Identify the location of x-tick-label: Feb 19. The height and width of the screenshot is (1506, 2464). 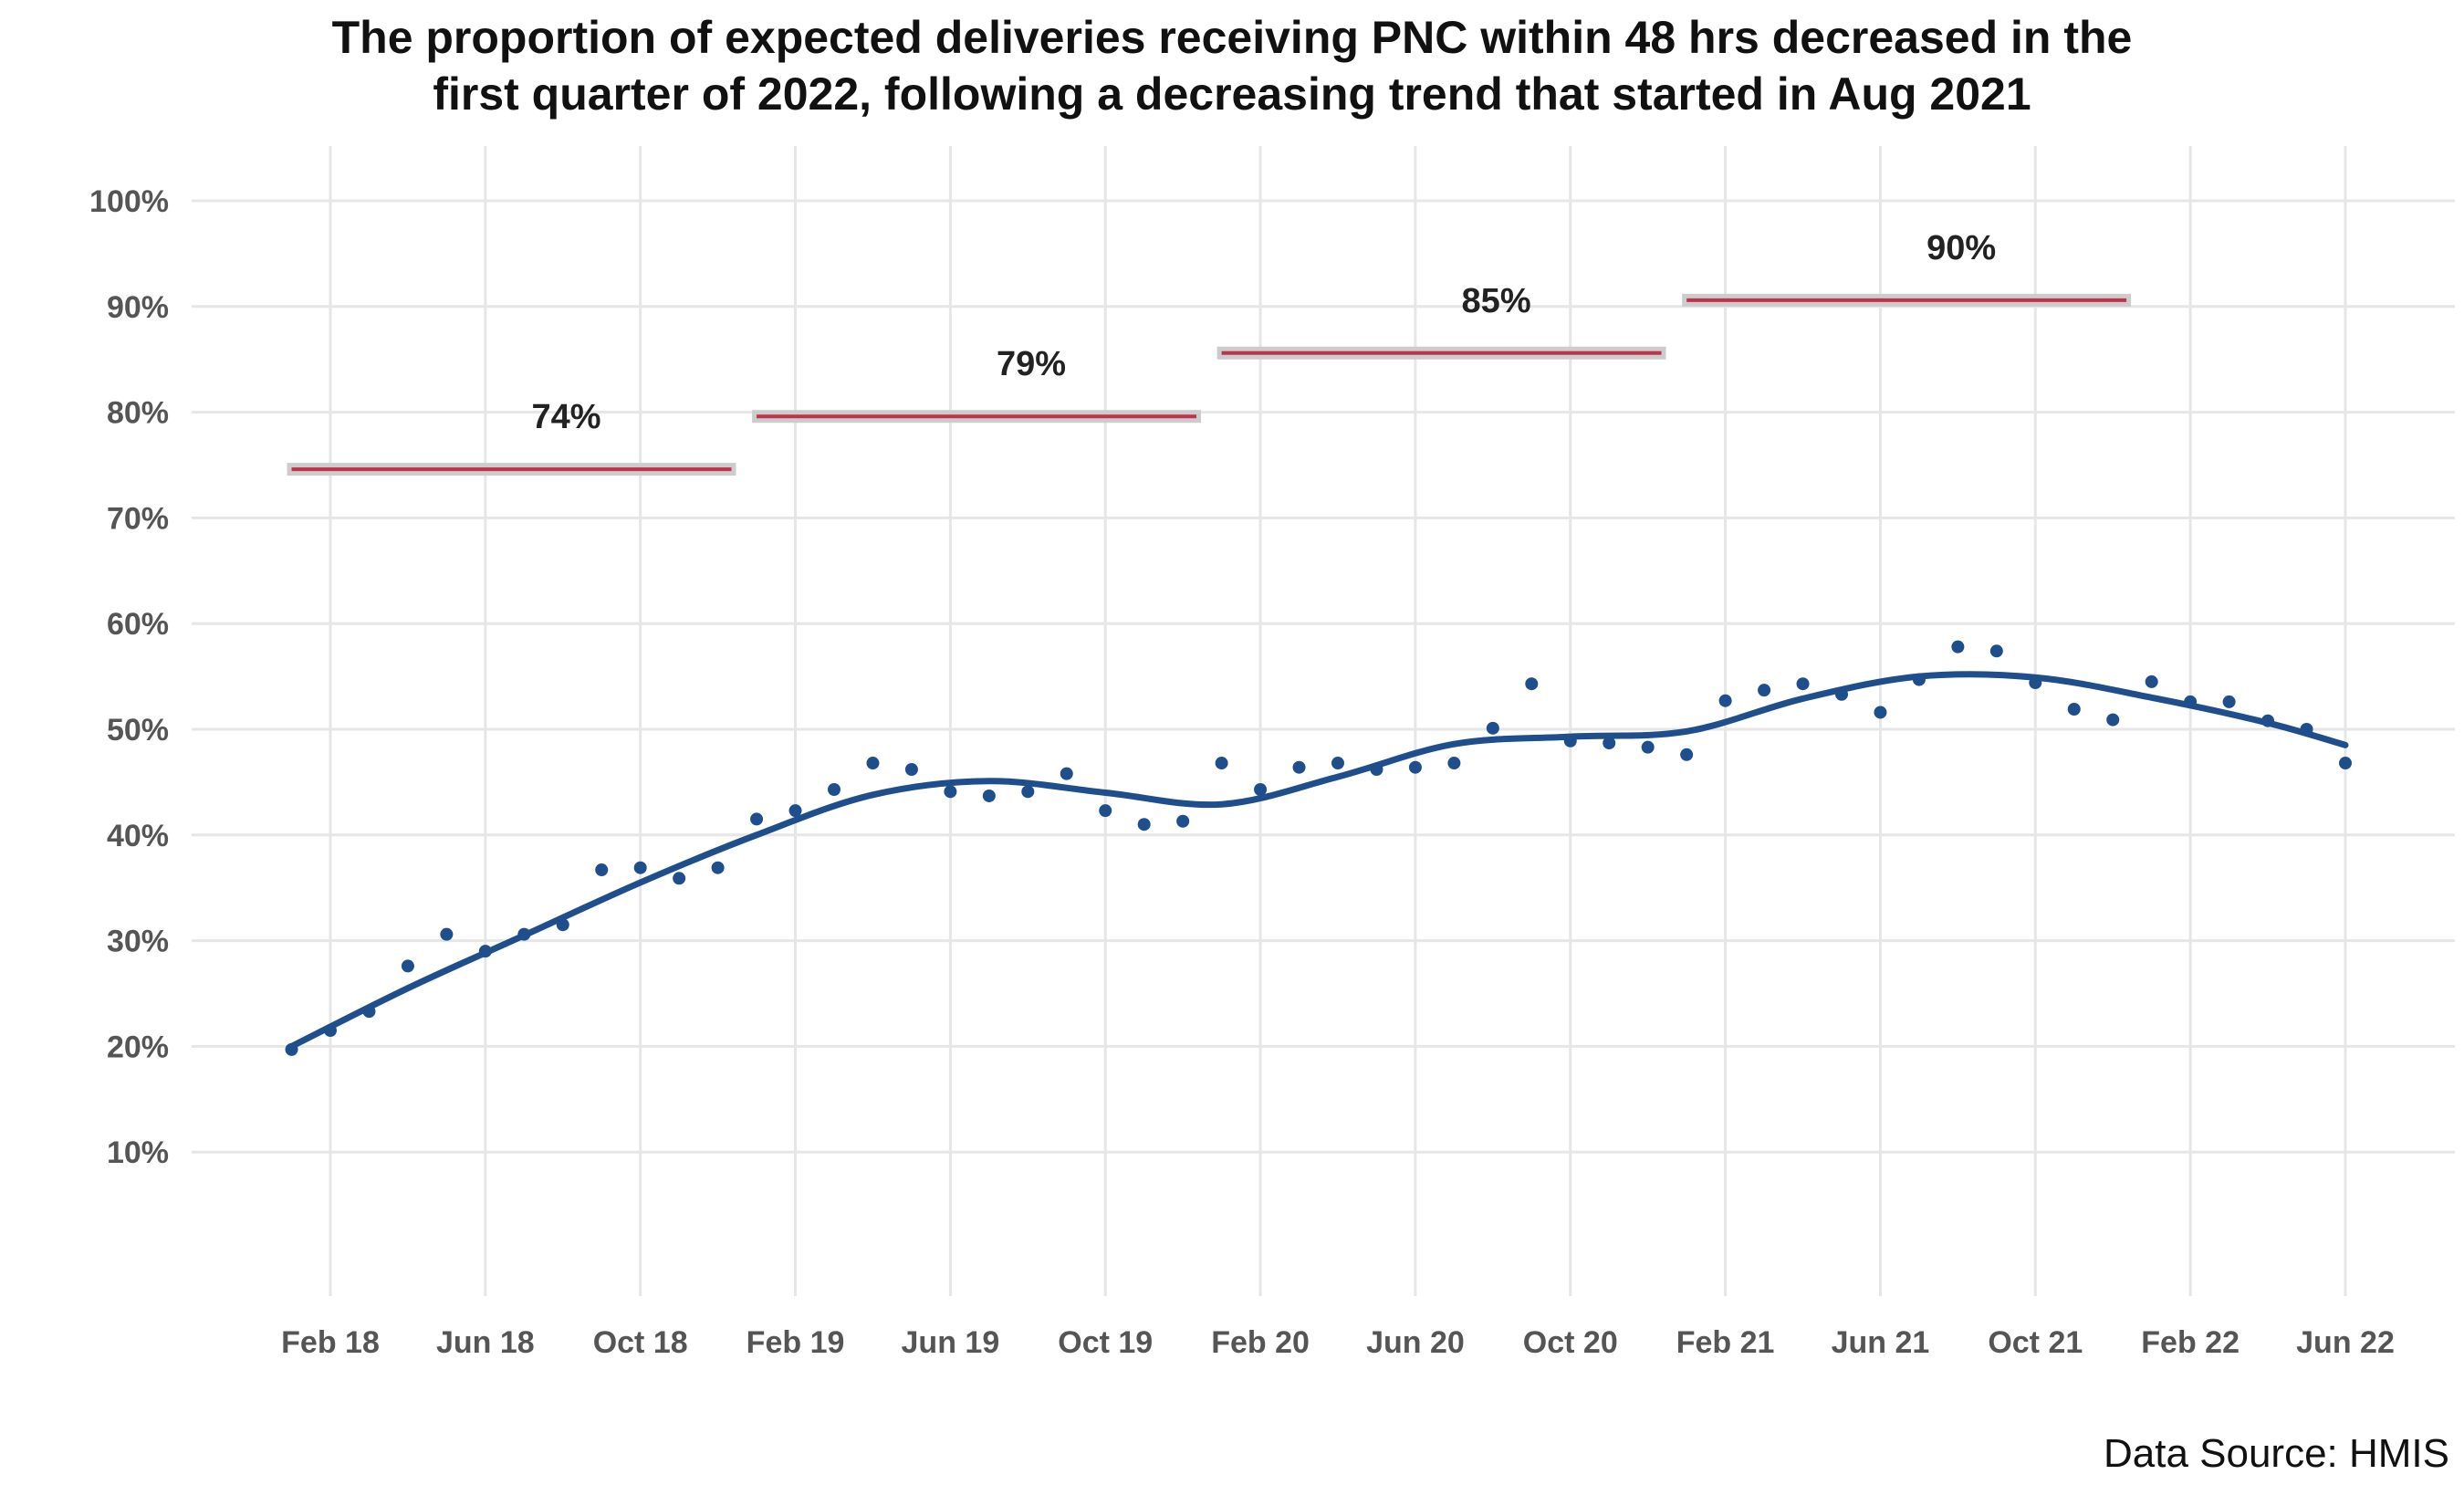
(796, 1342).